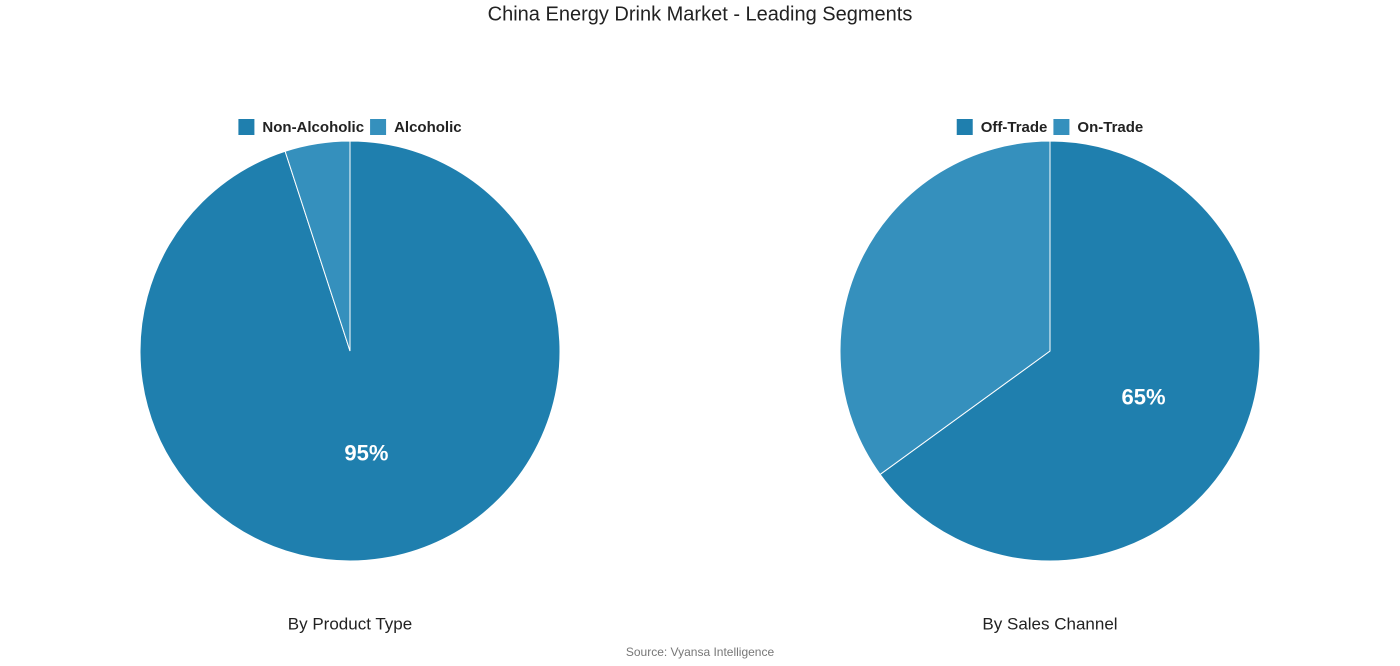  Describe the element at coordinates (1110, 127) in the screenshot. I see `legend-label: On-Trade` at that location.